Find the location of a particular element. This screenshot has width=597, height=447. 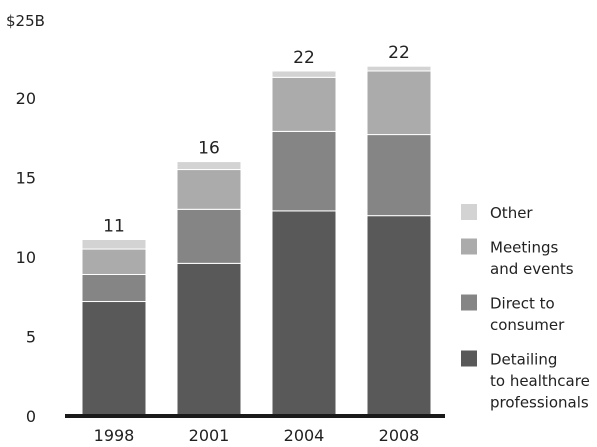

bar-total-label: 11 is located at coordinates (114, 227).